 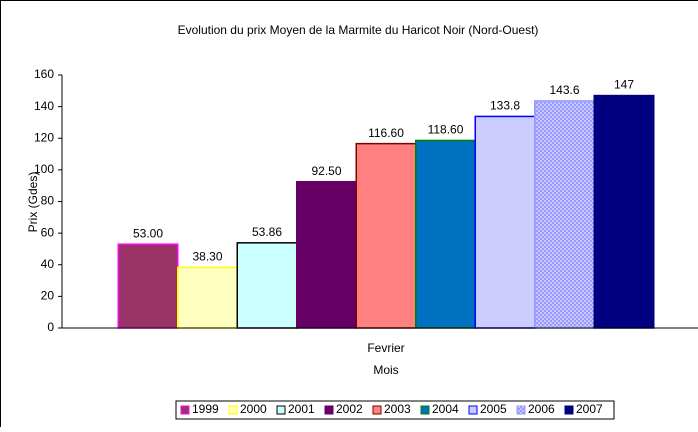 I want to click on data-label: 92.50, so click(x=326, y=171).